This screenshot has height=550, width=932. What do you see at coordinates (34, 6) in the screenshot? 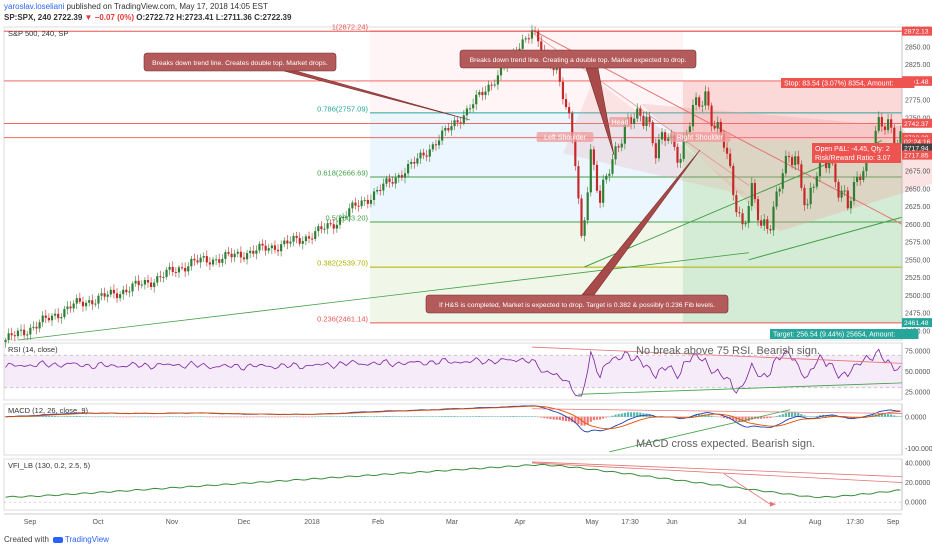
I see `author-link: yaroslav.loseliani` at bounding box center [34, 6].